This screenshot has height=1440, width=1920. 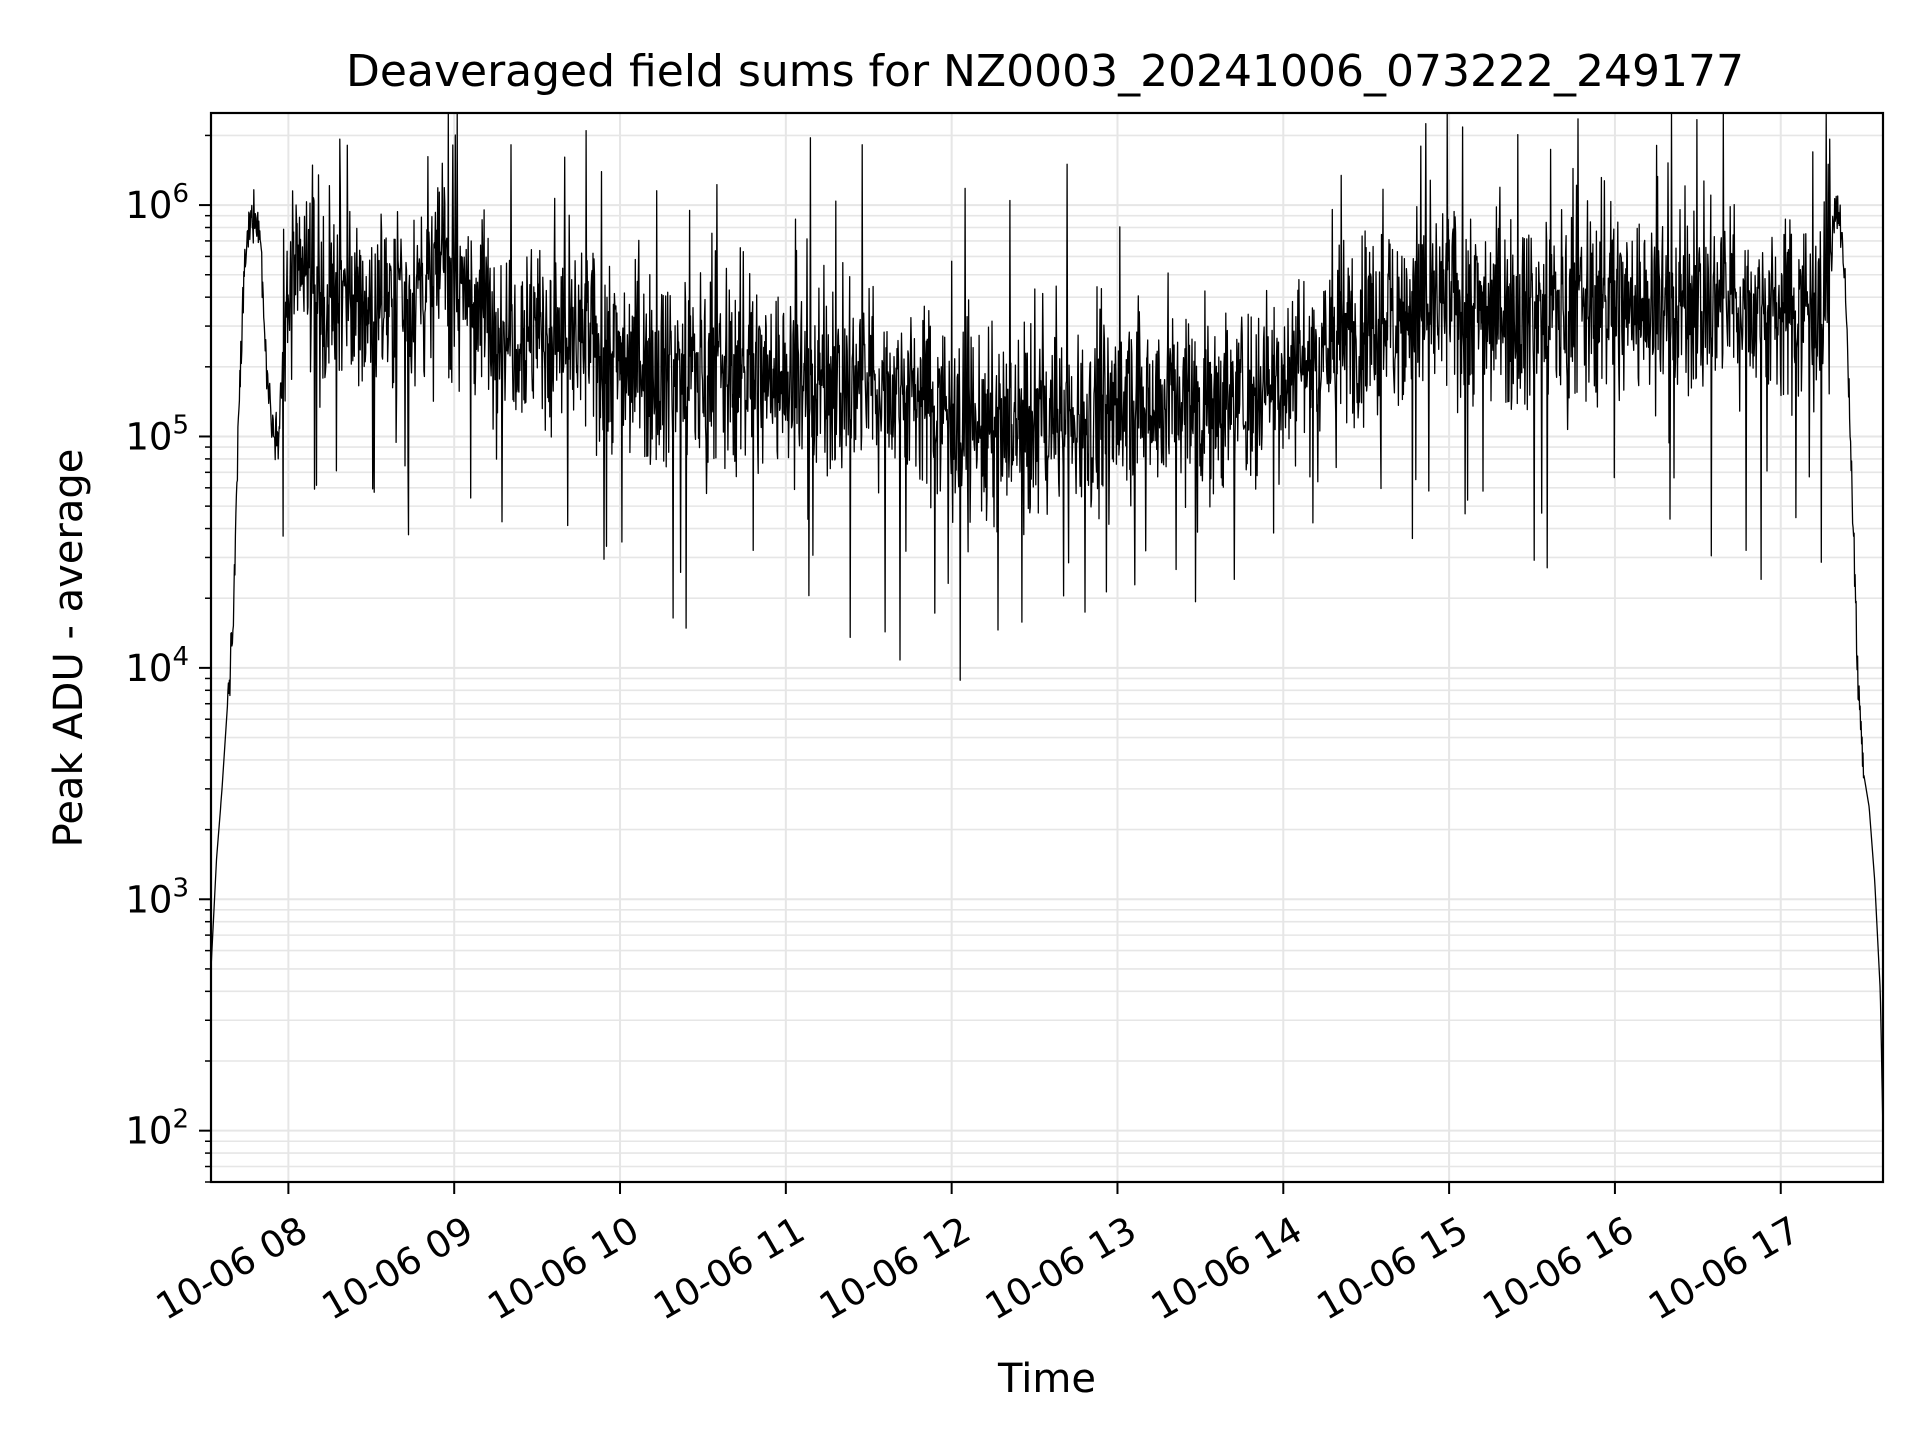 What do you see at coordinates (157, 666) in the screenshot?
I see `y-tick-label: 104` at bounding box center [157, 666].